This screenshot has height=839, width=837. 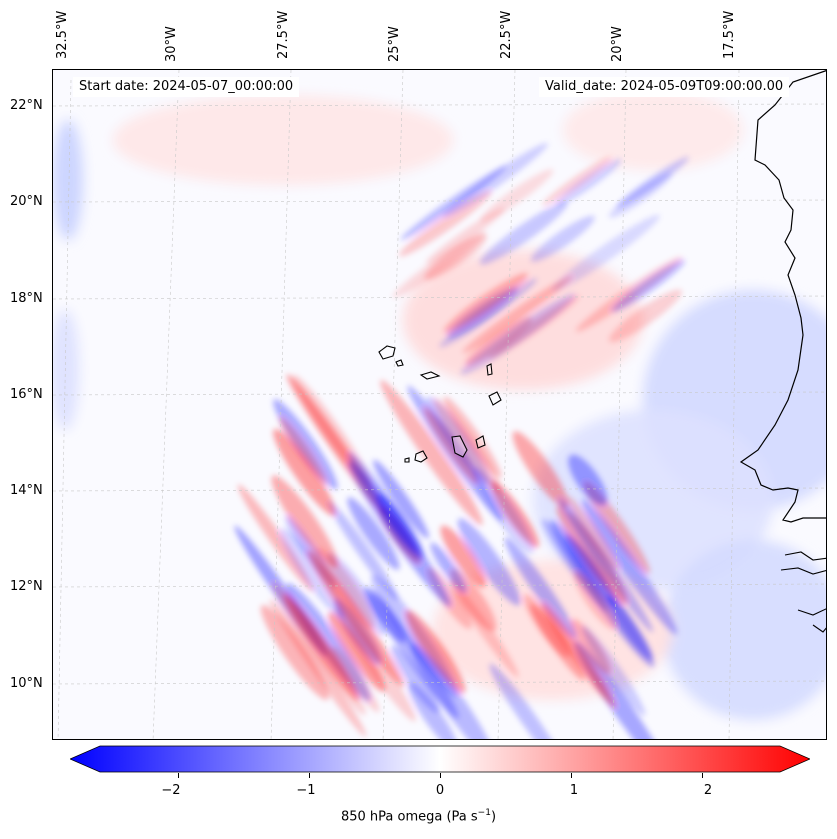 What do you see at coordinates (708, 790) in the screenshot?
I see `colorbar-tick-label: 2` at bounding box center [708, 790].